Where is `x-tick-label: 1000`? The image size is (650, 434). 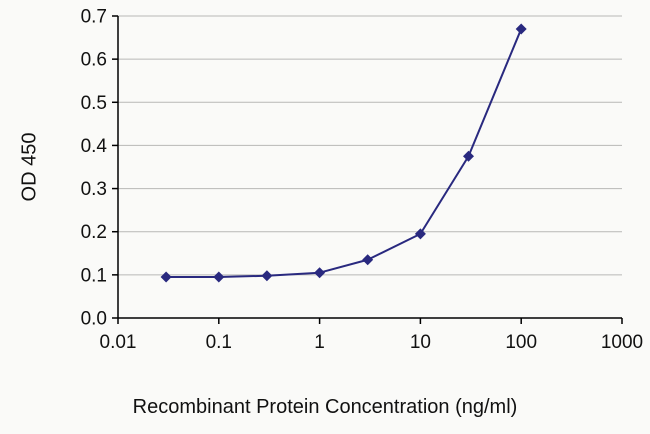
x-tick-label: 1000 is located at coordinates (622, 342).